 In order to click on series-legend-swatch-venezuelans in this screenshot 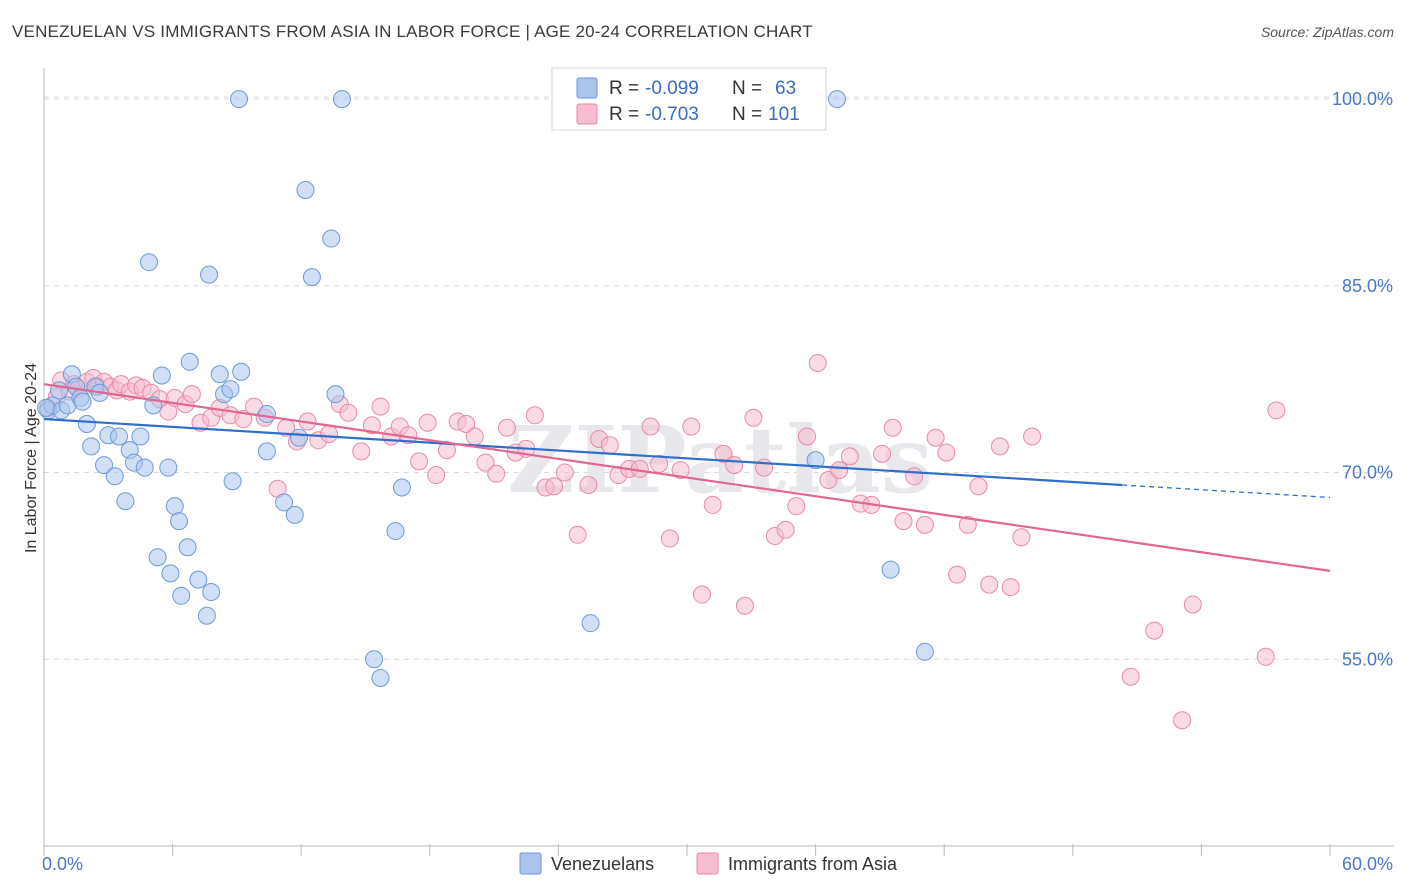, I will do `click(530, 863)`.